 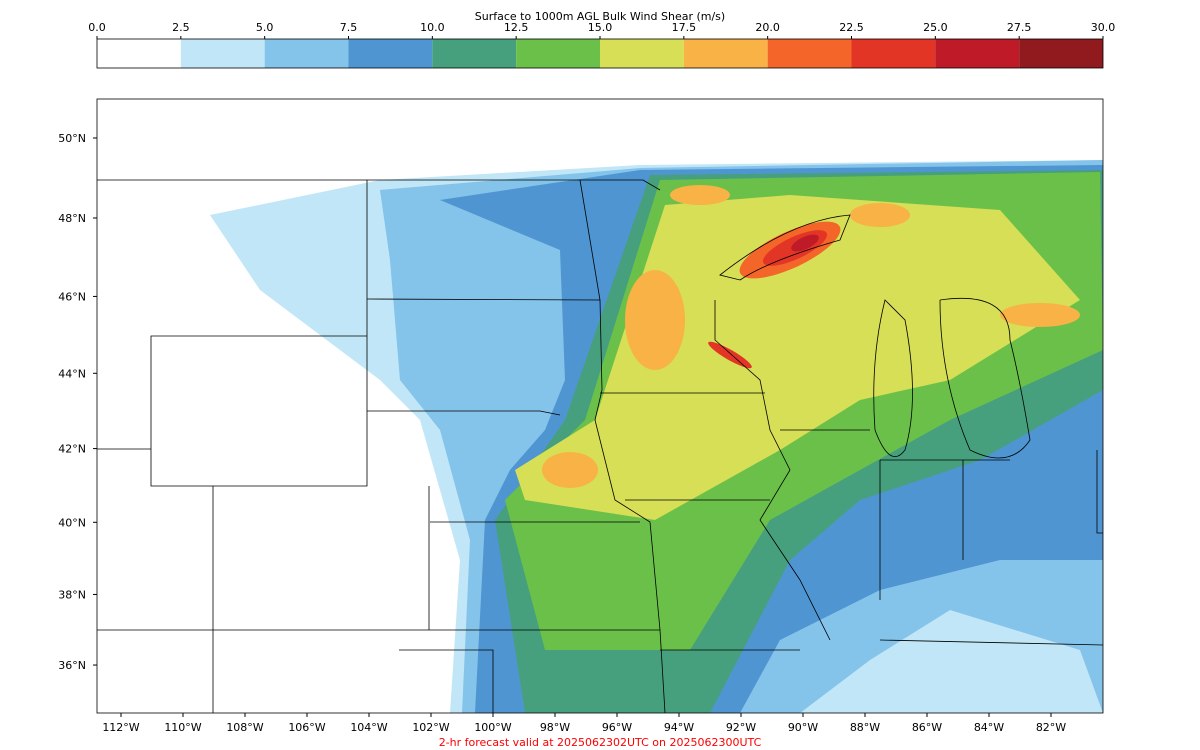 What do you see at coordinates (516, 27) in the screenshot?
I see `colorbar-tick-label: 12.5` at bounding box center [516, 27].